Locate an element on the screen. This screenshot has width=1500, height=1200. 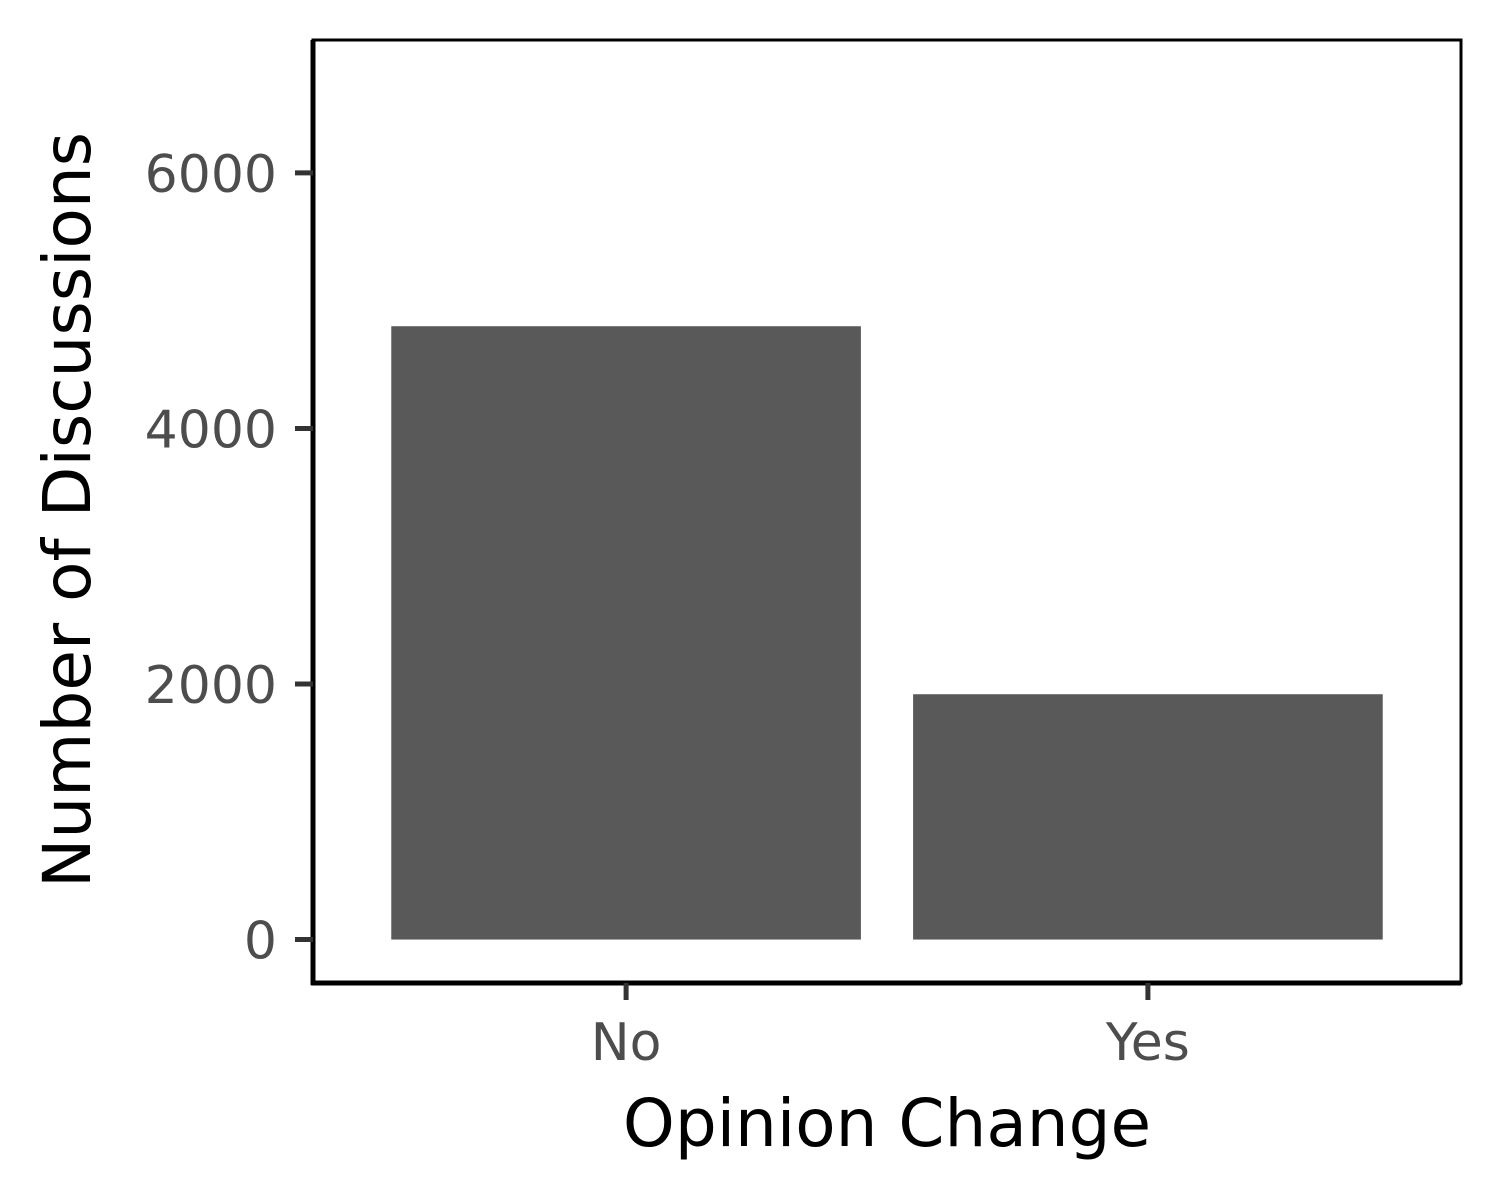
y-axis-title: Number of Discussions is located at coordinates (67, 510).